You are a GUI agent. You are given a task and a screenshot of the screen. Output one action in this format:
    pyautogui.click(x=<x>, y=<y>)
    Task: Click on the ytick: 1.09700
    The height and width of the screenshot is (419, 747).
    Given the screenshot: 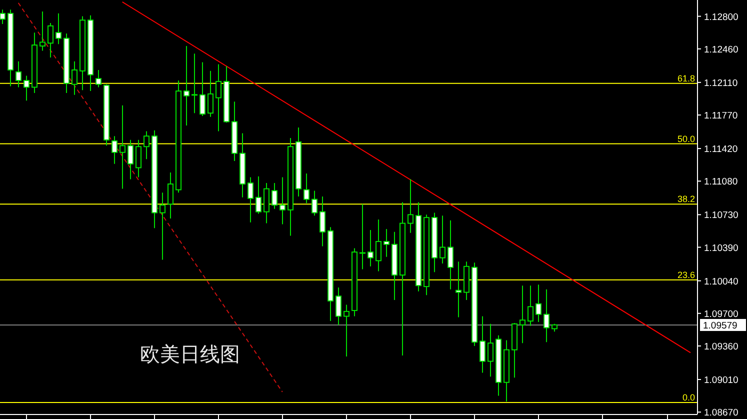 What is the action you would take?
    pyautogui.click(x=721, y=314)
    